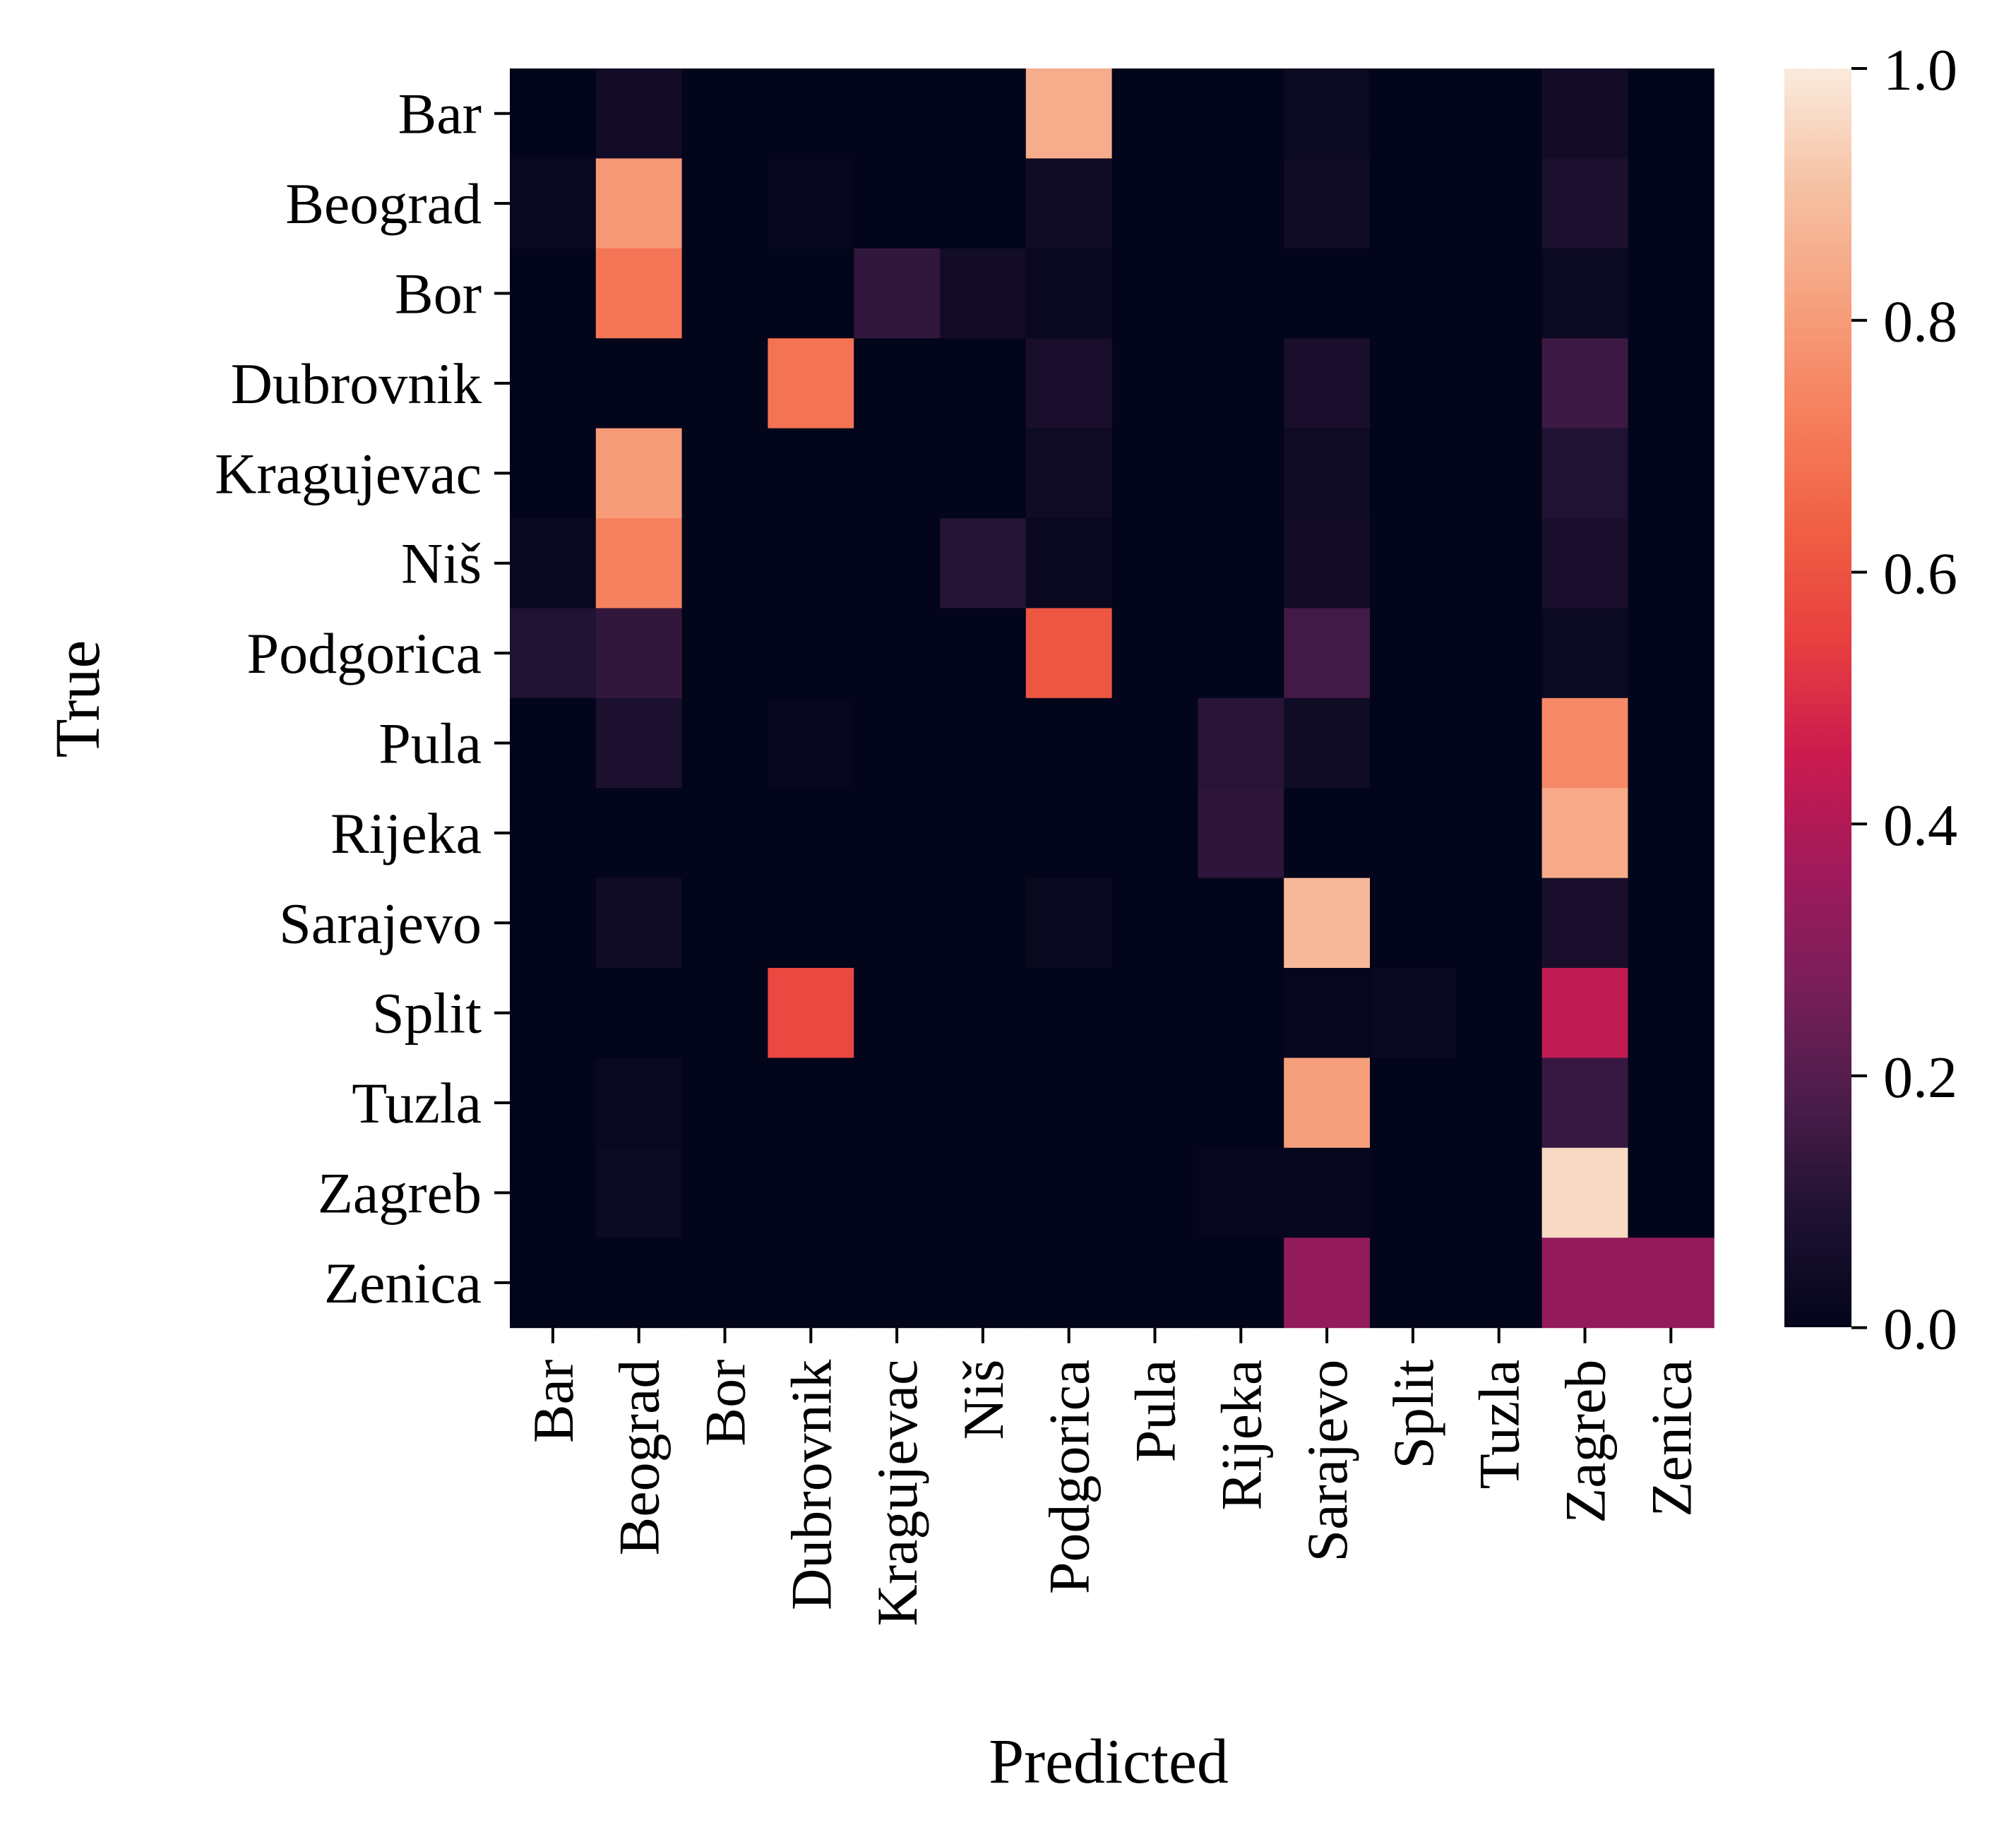 The width and height of the screenshot is (2016, 1832). I want to click on x-tick-label: Bor, so click(726, 1403).